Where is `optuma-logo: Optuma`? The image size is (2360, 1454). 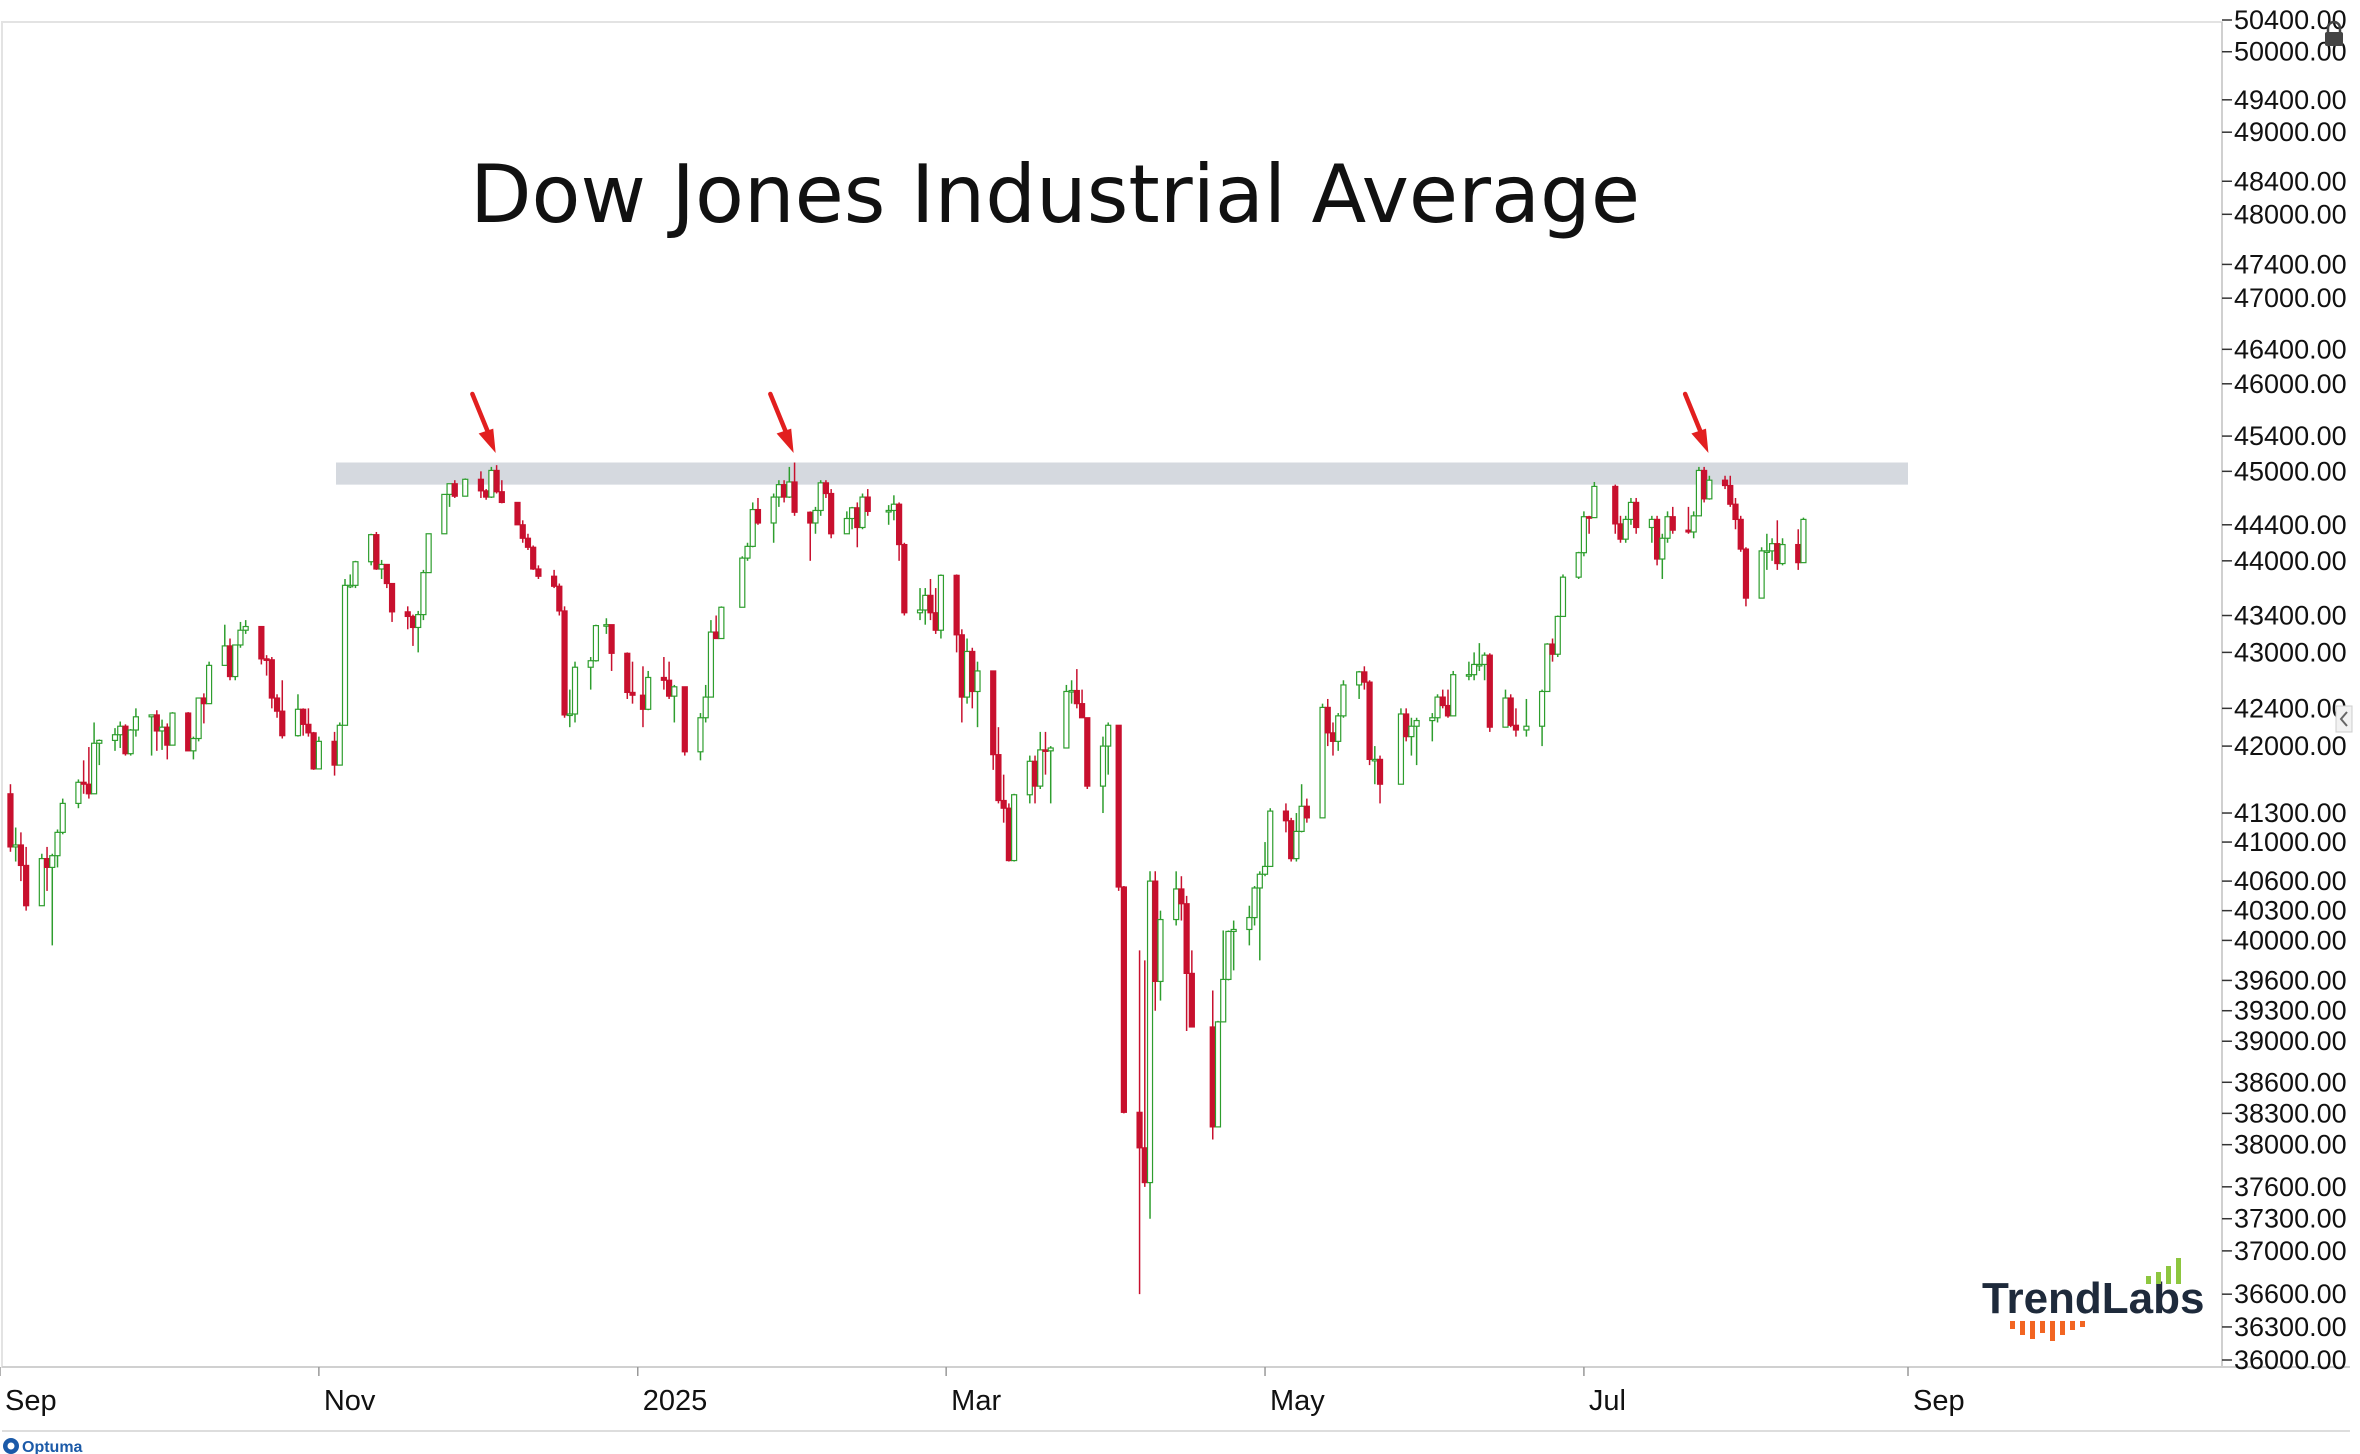 optuma-logo: Optuma is located at coordinates (43, 1446).